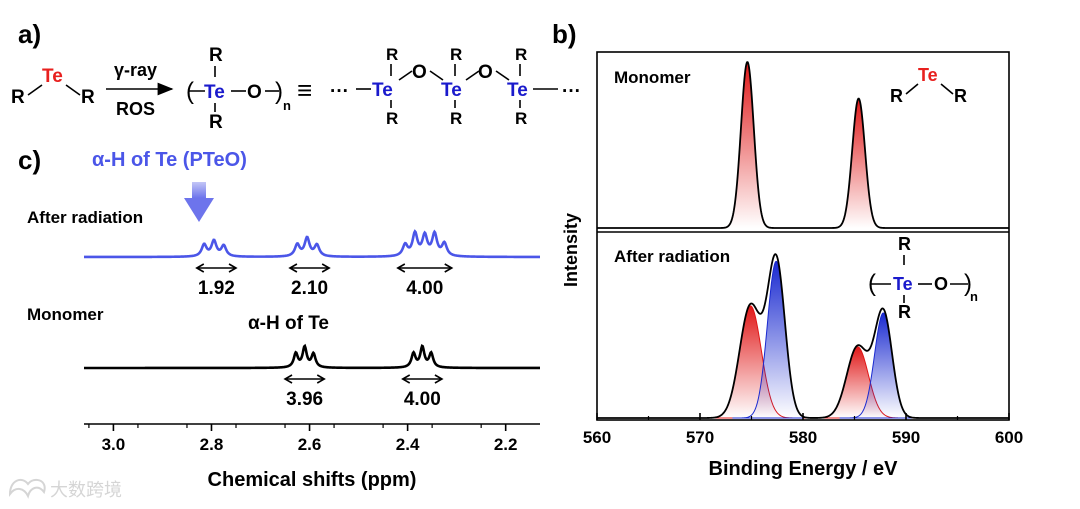  Describe the element at coordinates (382, 90) in the screenshot. I see `chain-te-1: Te` at that location.